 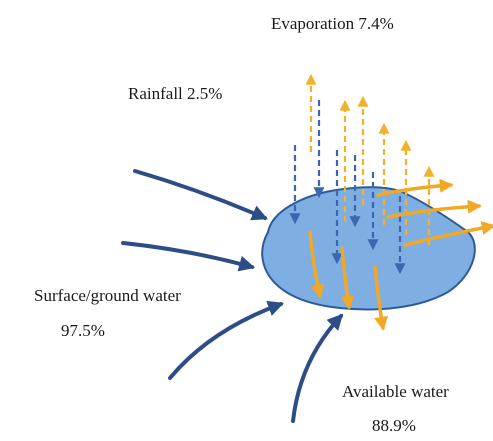 What do you see at coordinates (175, 93) in the screenshot?
I see `rainfall-label: Rainfall 2.5%` at bounding box center [175, 93].